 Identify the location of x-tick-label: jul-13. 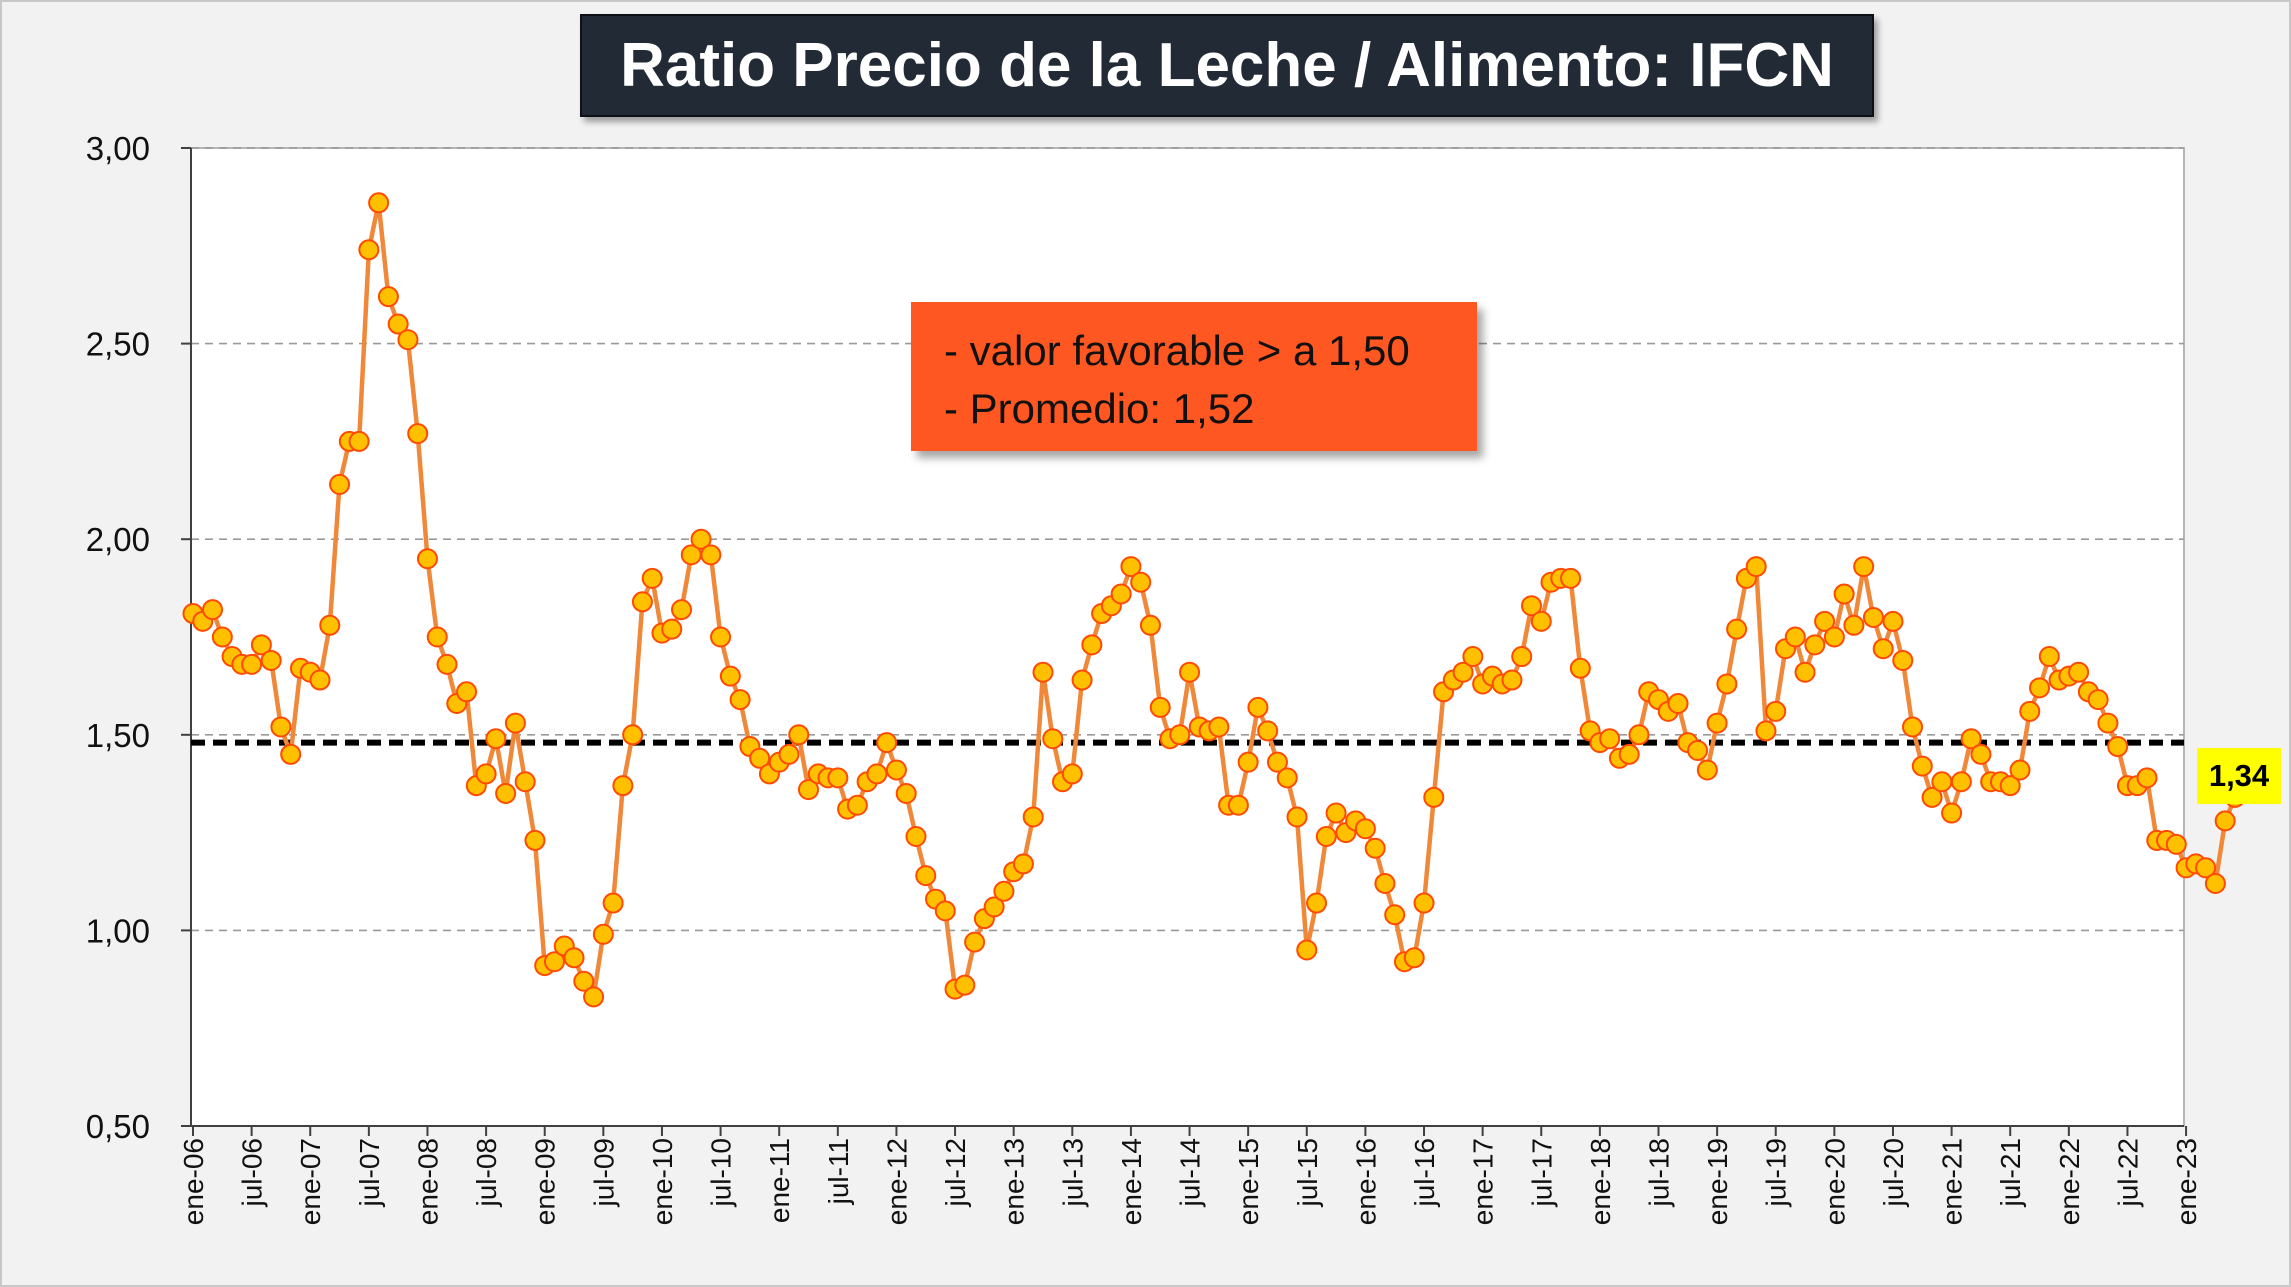
(1072, 1172).